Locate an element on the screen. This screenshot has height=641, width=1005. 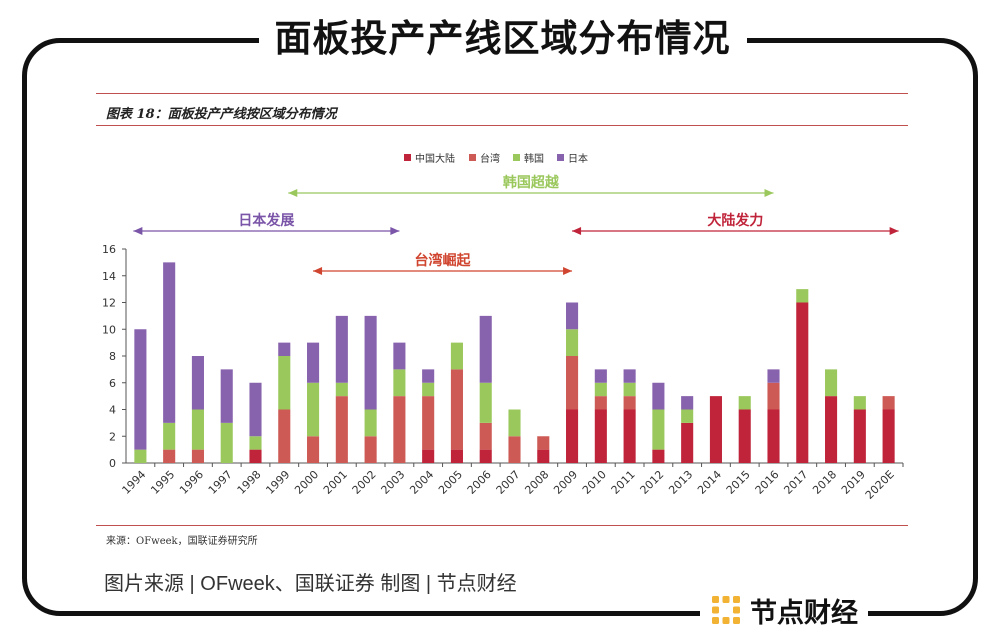
annotation-label-0: 韩国超越 is located at coordinates (531, 182).